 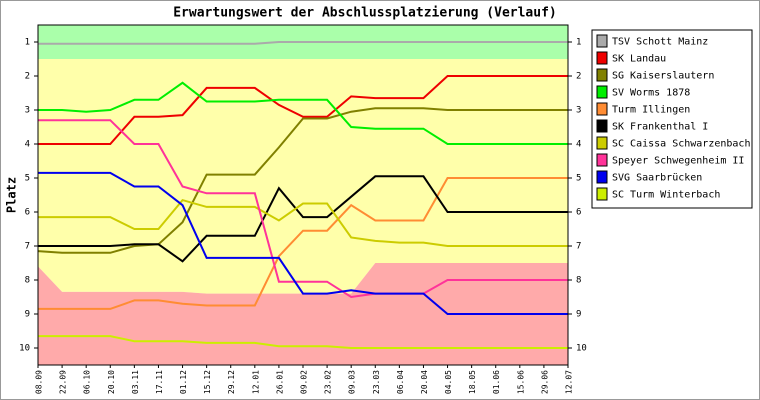 What do you see at coordinates (660, 42) in the screenshot?
I see `legend-label: TSV Schott Mainz` at bounding box center [660, 42].